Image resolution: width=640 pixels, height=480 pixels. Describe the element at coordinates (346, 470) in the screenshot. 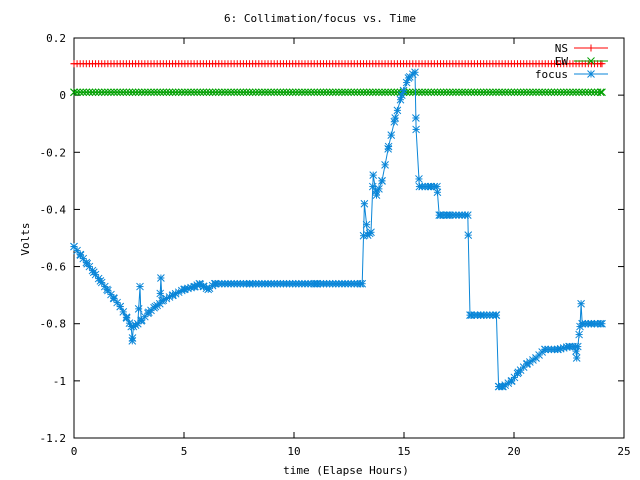

I see `x-axis-label: time (Elapse Hours)` at that location.